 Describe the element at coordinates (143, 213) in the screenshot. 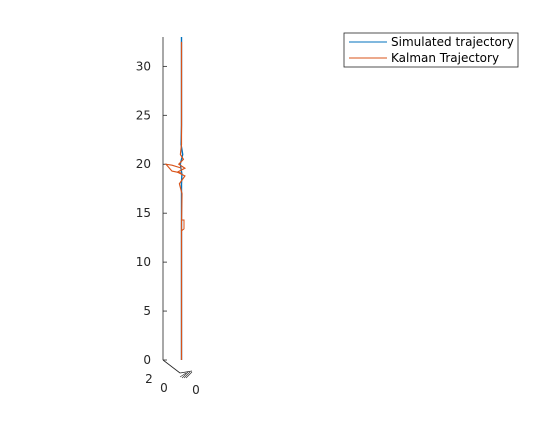

I see `z-tick-label: 15` at that location.